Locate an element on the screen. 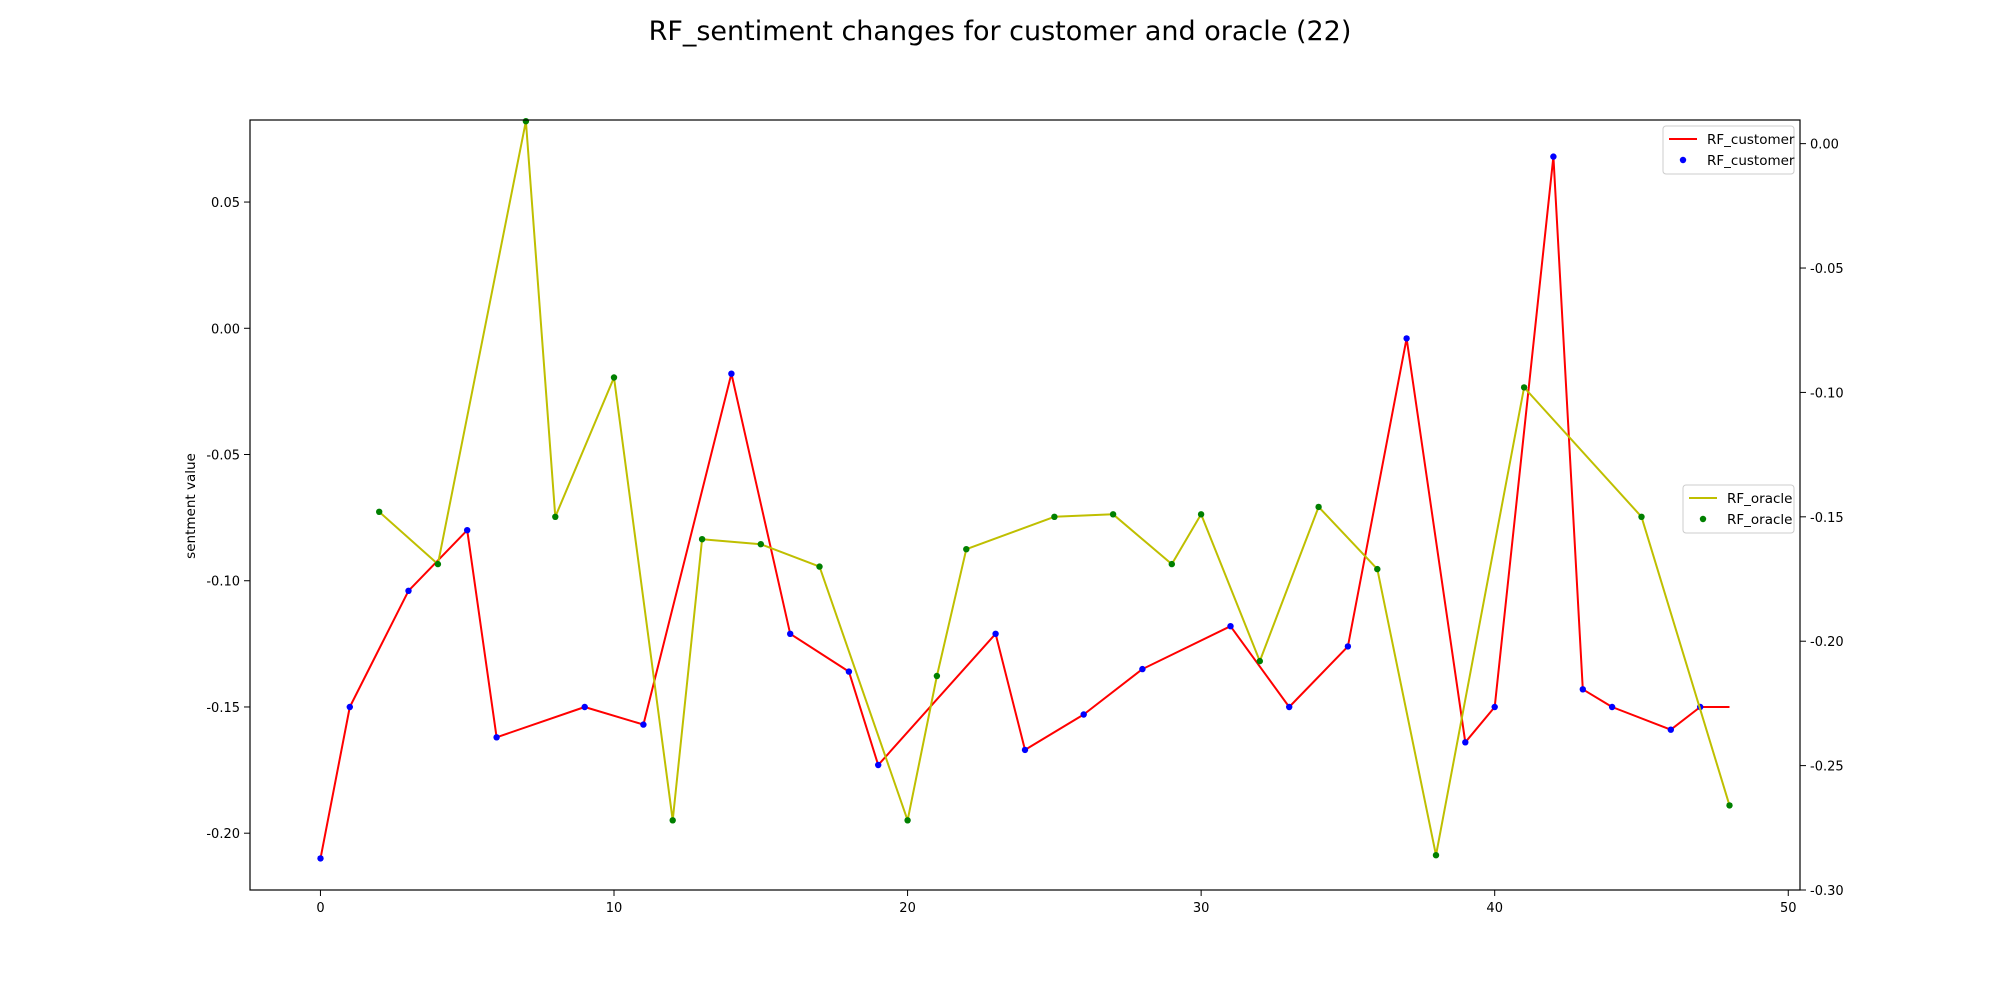  y-left-tick-label: -0.15 is located at coordinates (223, 708).